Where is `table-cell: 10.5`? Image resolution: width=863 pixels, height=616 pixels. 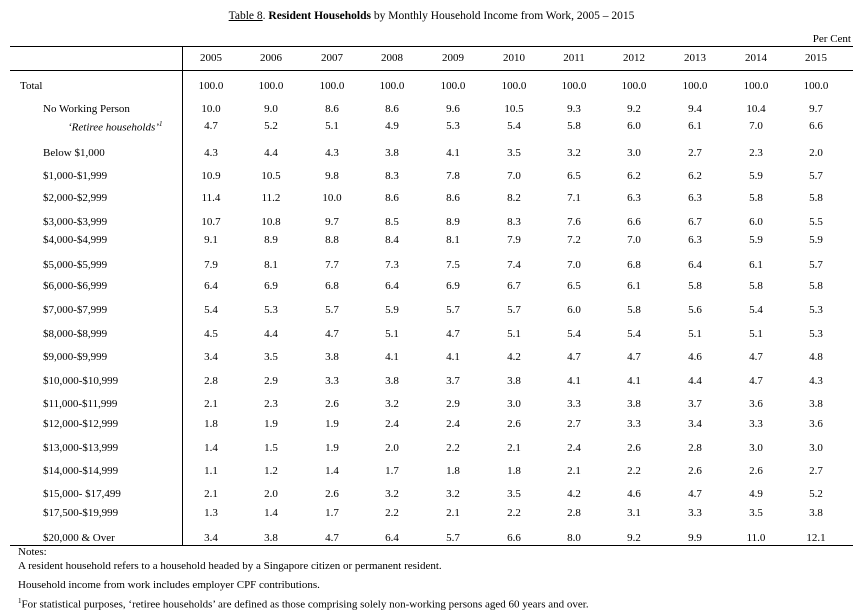 table-cell: 10.5 is located at coordinates (514, 109).